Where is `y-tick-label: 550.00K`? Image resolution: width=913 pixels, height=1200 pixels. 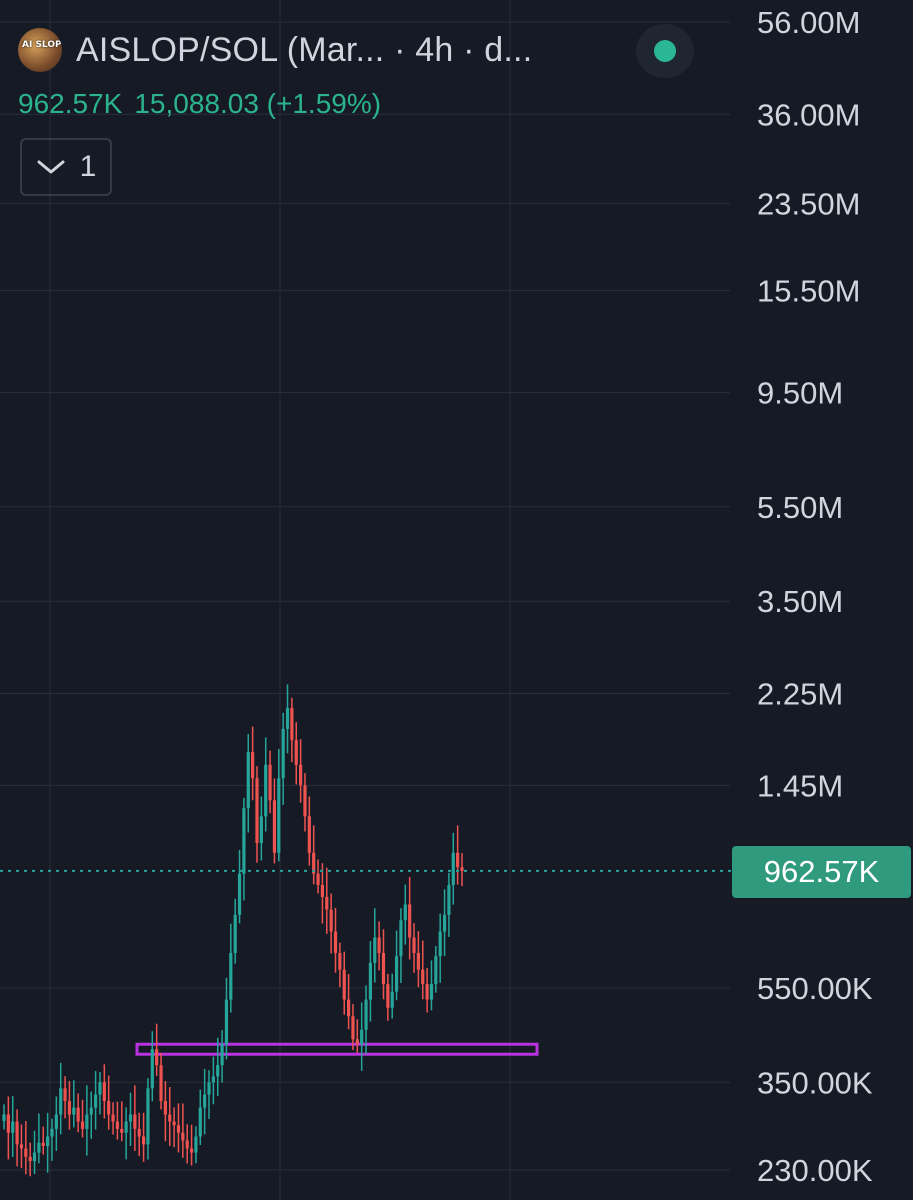
y-tick-label: 550.00K is located at coordinates (815, 988).